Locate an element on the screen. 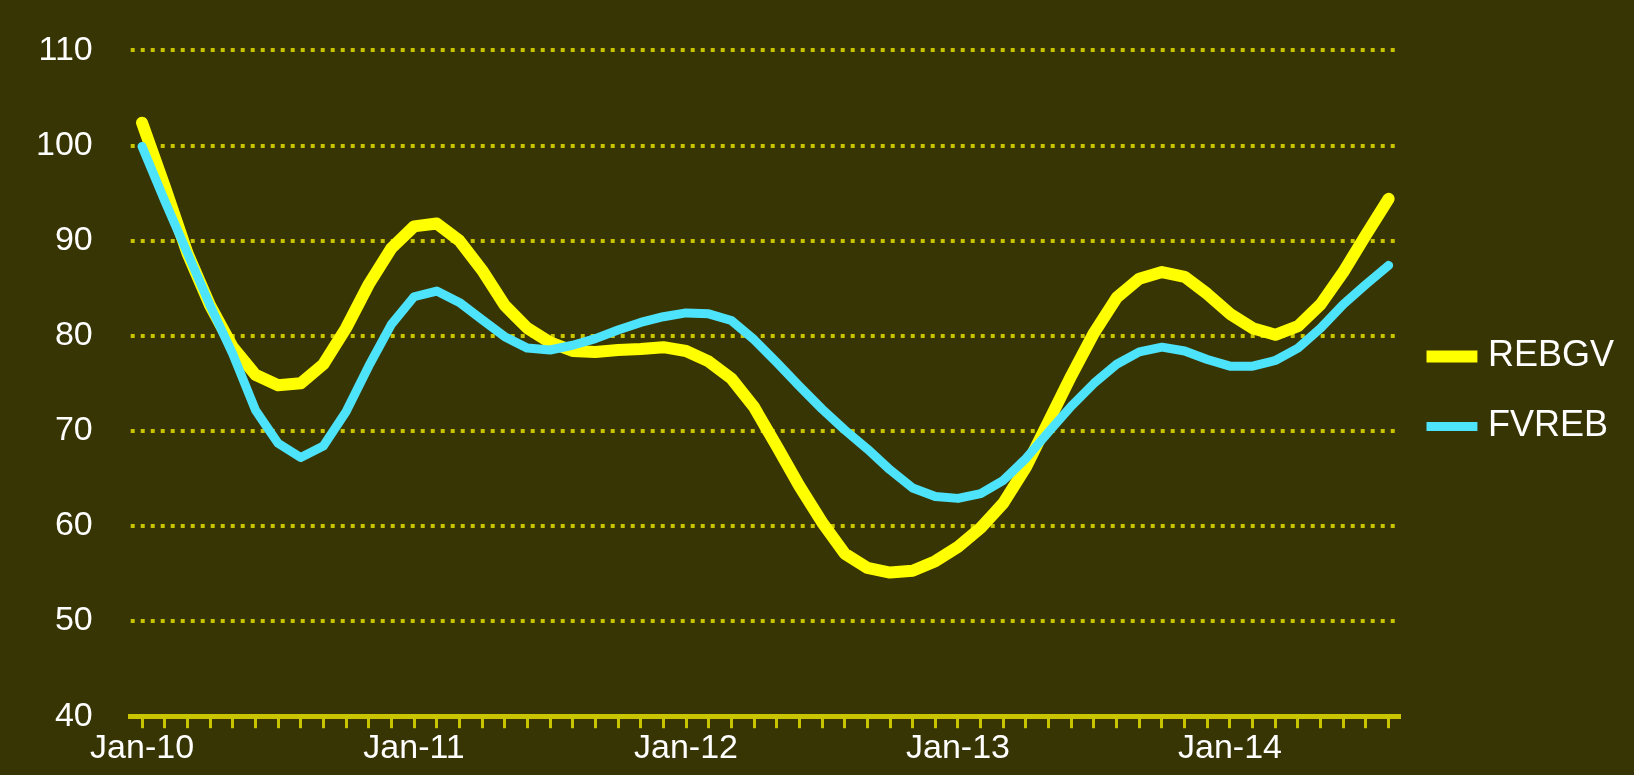 The width and height of the screenshot is (1634, 775). y-tick-label: 80 is located at coordinates (73, 333).